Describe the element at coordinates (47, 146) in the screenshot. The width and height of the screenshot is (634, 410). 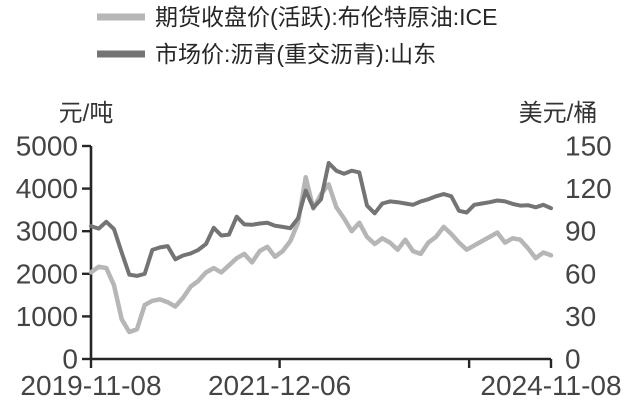
I see `left-axis-tick-label: 5000` at that location.